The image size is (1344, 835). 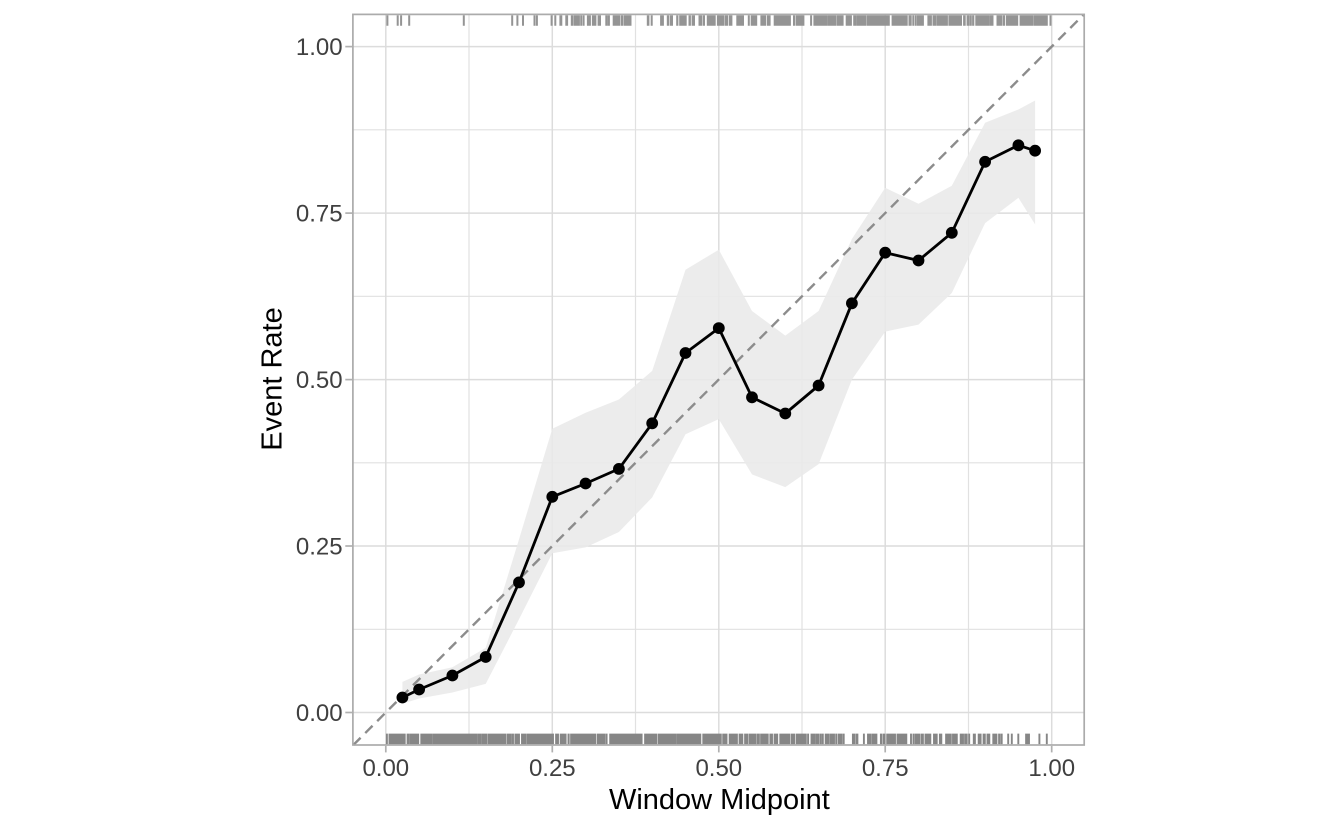 I want to click on svg-text: Window Midpoint, so click(x=719, y=800).